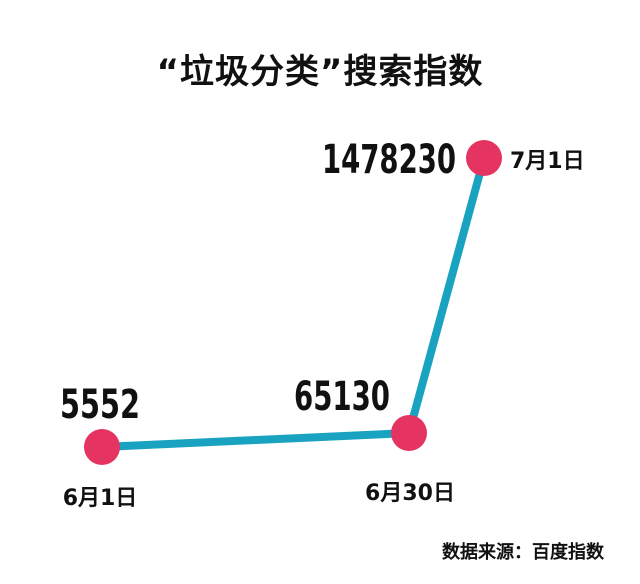  I want to click on data-source-label: 数据来源：百度指数, so click(523, 552).